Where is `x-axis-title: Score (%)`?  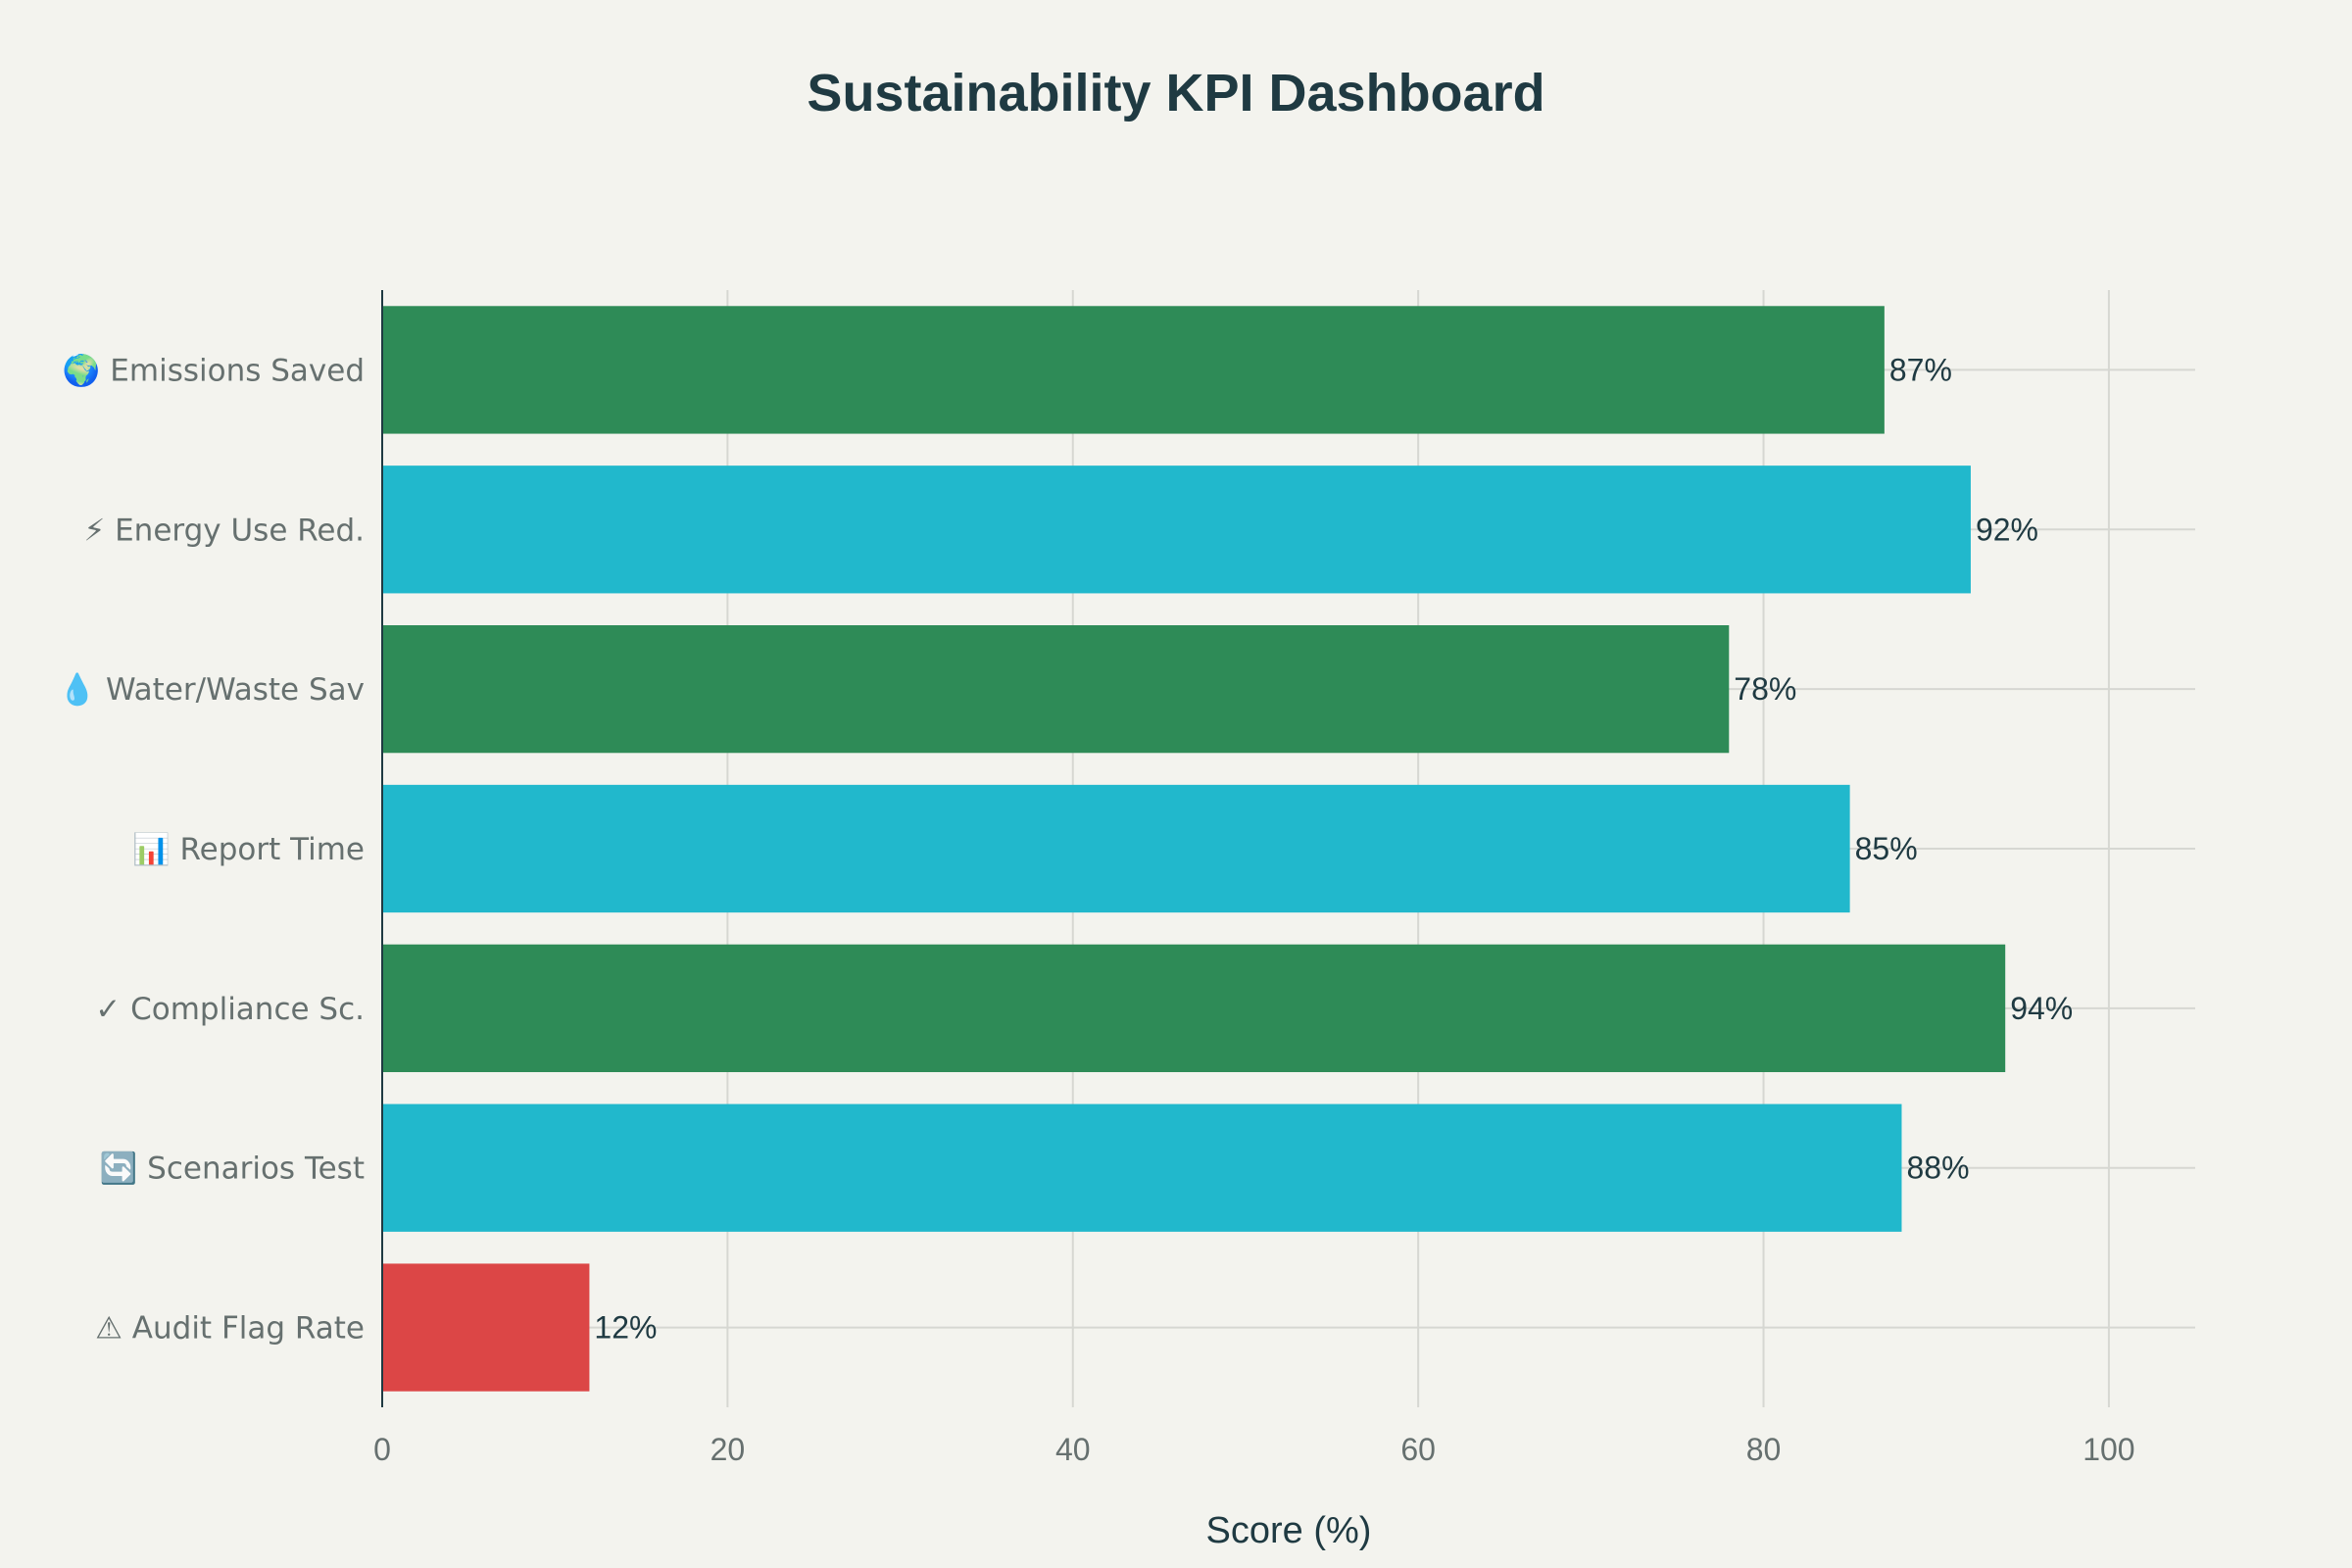 x-axis-title: Score (%) is located at coordinates (1289, 1530).